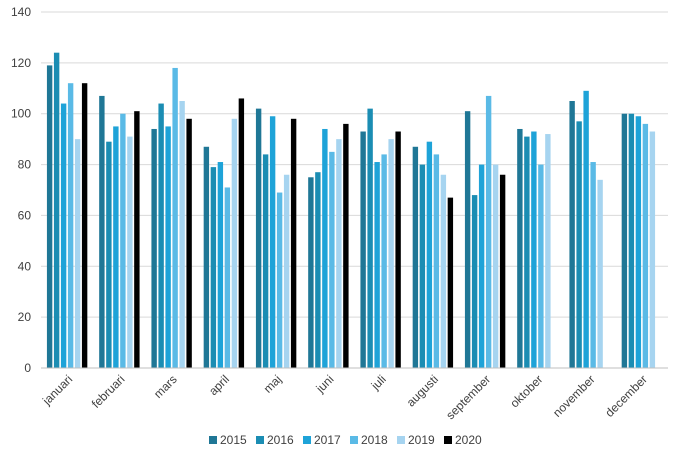  What do you see at coordinates (233, 440) in the screenshot?
I see `legend-label: 2015` at bounding box center [233, 440].